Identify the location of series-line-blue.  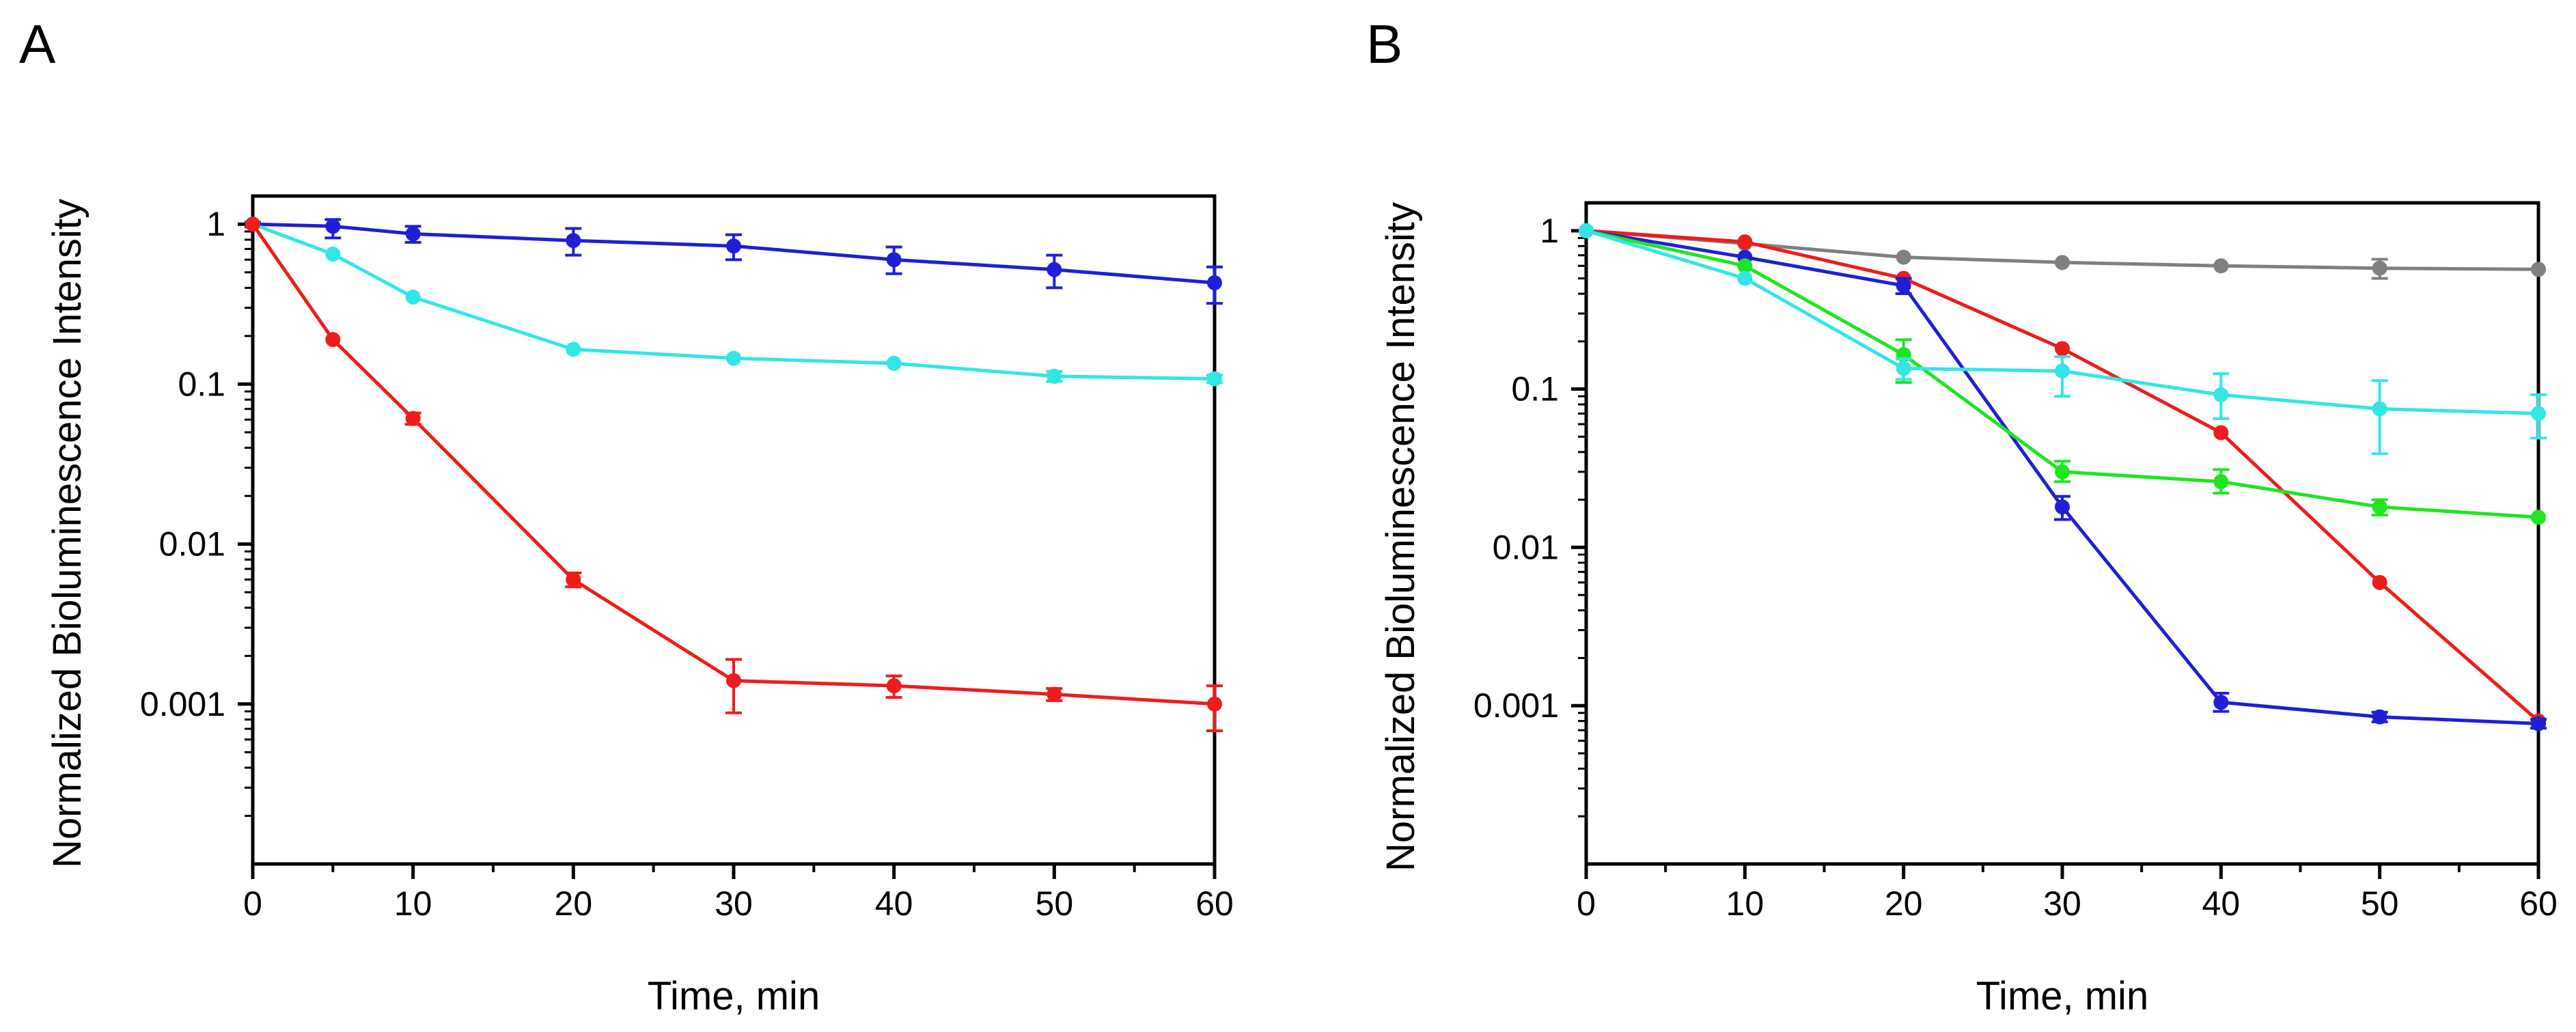
(734, 253).